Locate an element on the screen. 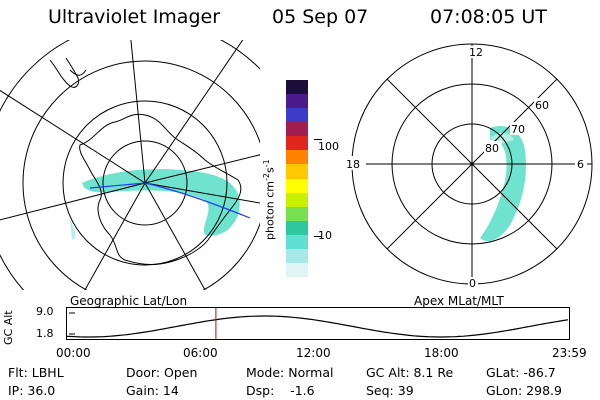 This screenshot has width=600, height=400. orbit-plot is located at coordinates (318, 323).